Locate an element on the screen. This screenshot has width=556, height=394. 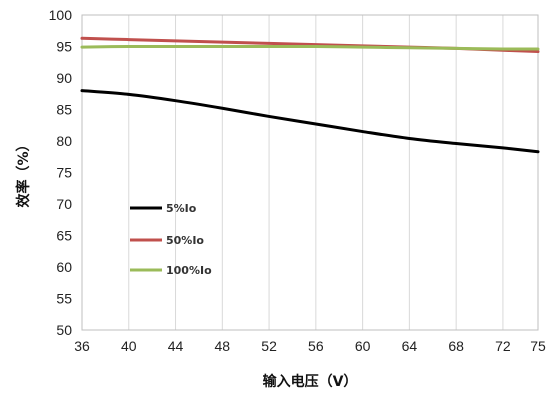
y-tick-label: 100 is located at coordinates (61, 15).